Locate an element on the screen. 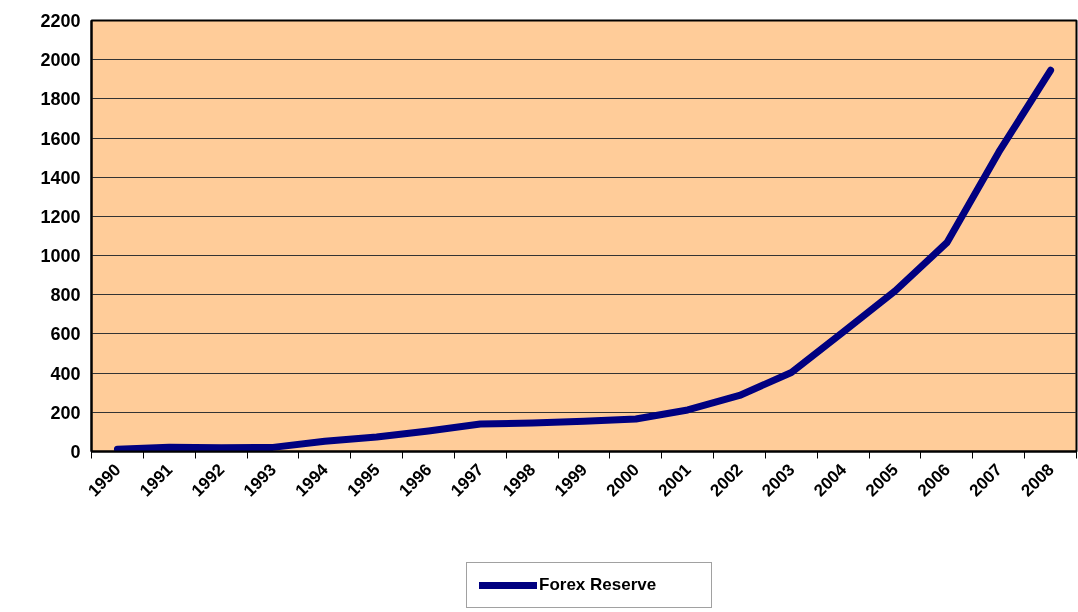 The width and height of the screenshot is (1078, 612). y-tick-label: 0 is located at coordinates (75, 452).